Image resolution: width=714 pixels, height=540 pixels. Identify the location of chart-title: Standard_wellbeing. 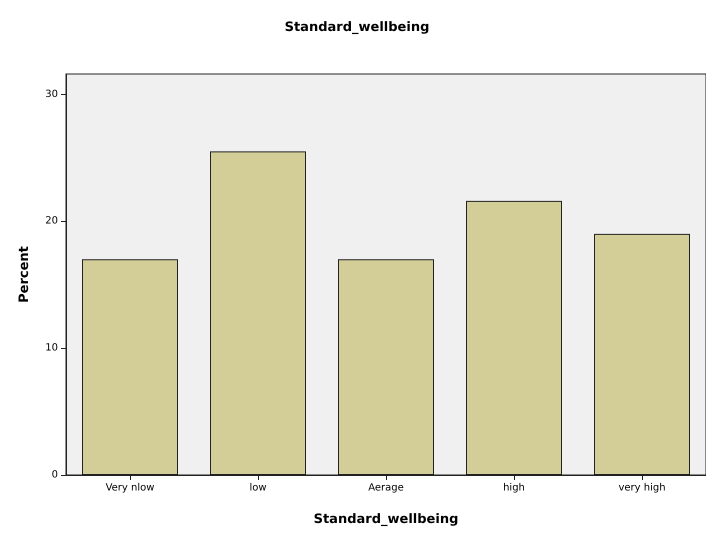
(357, 27).